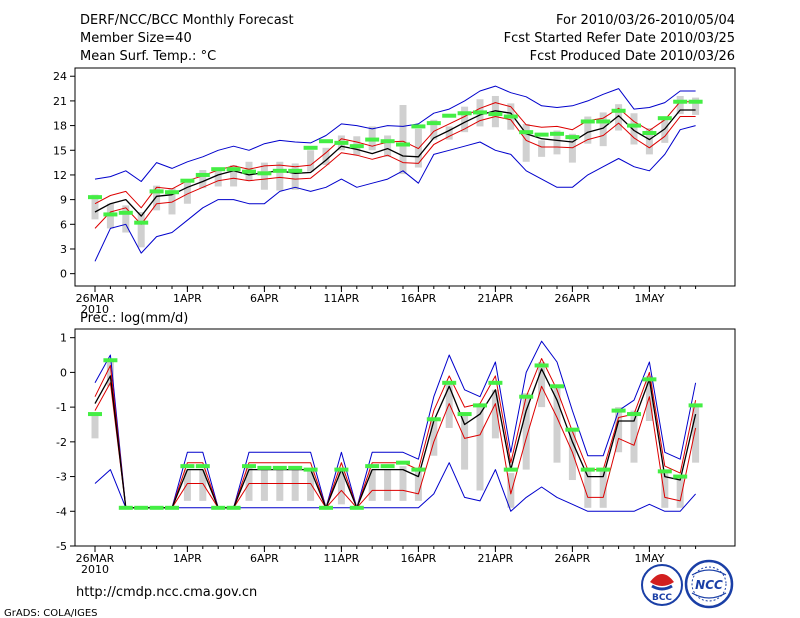 The height and width of the screenshot is (618, 800). I want to click on prec-xtick-label: 1MAY, so click(649, 558).